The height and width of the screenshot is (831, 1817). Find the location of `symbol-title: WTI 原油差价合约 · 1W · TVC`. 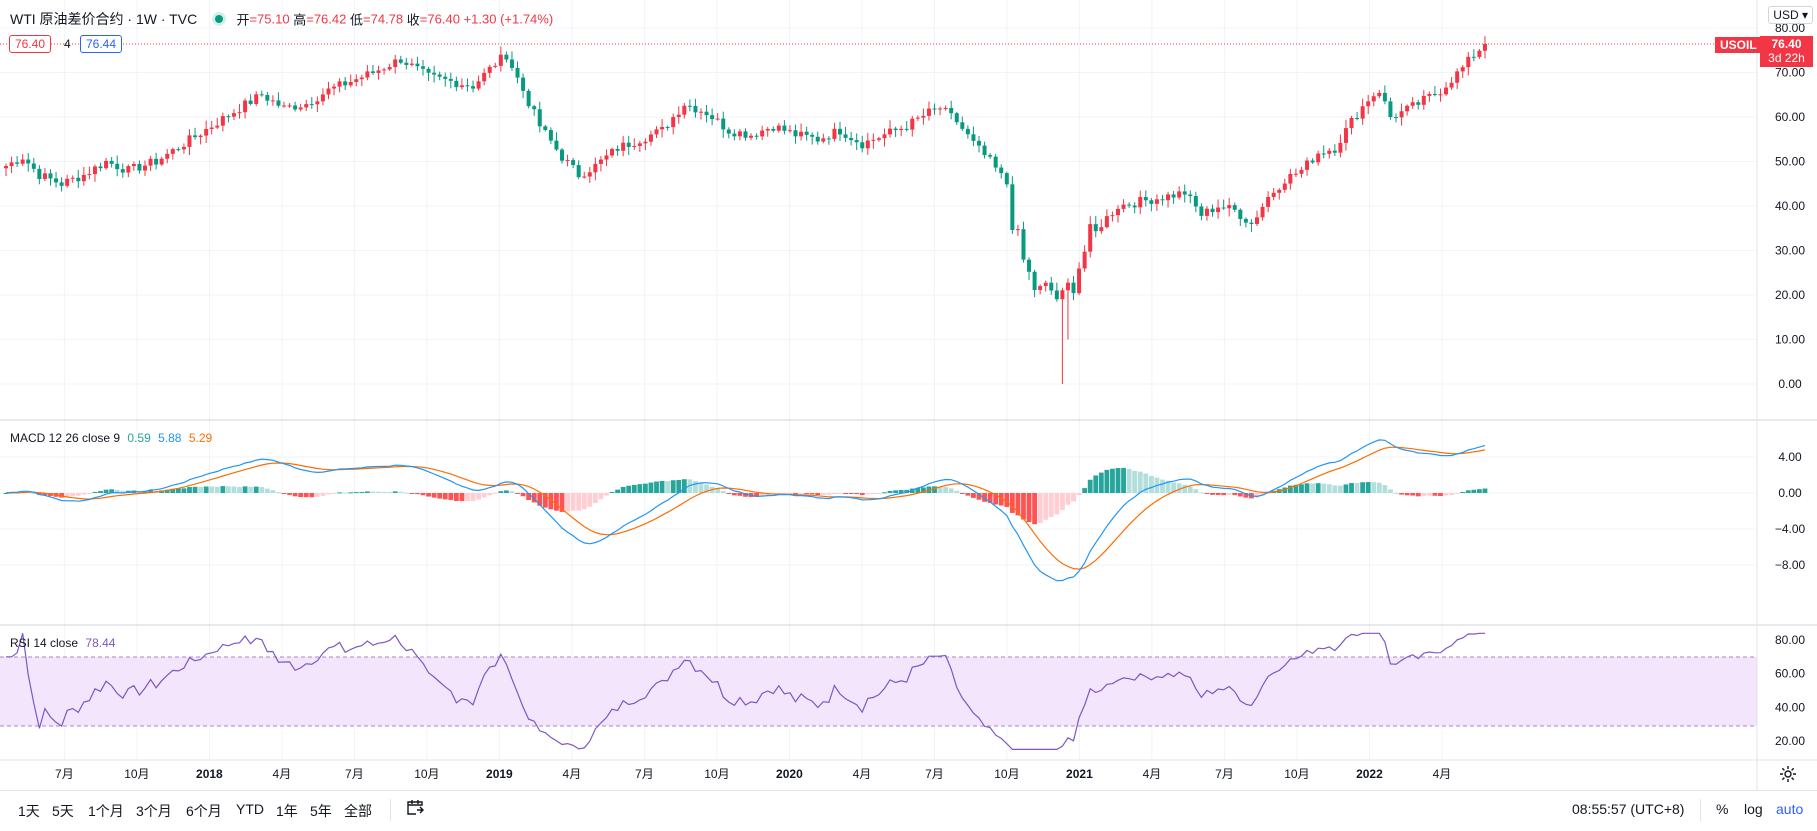

symbol-title: WTI 原油差价合约 · 1W · TVC is located at coordinates (104, 19).